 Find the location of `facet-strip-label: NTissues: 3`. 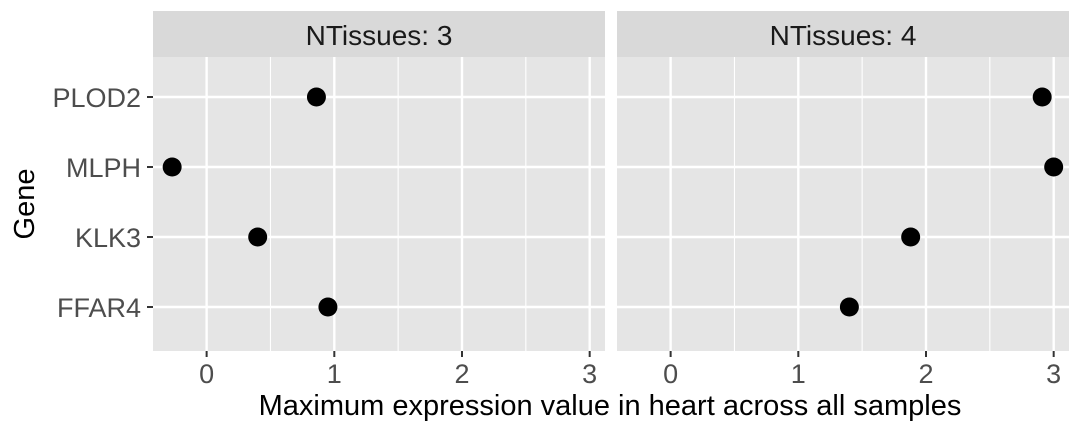

facet-strip-label: NTissues: 3 is located at coordinates (379, 35).